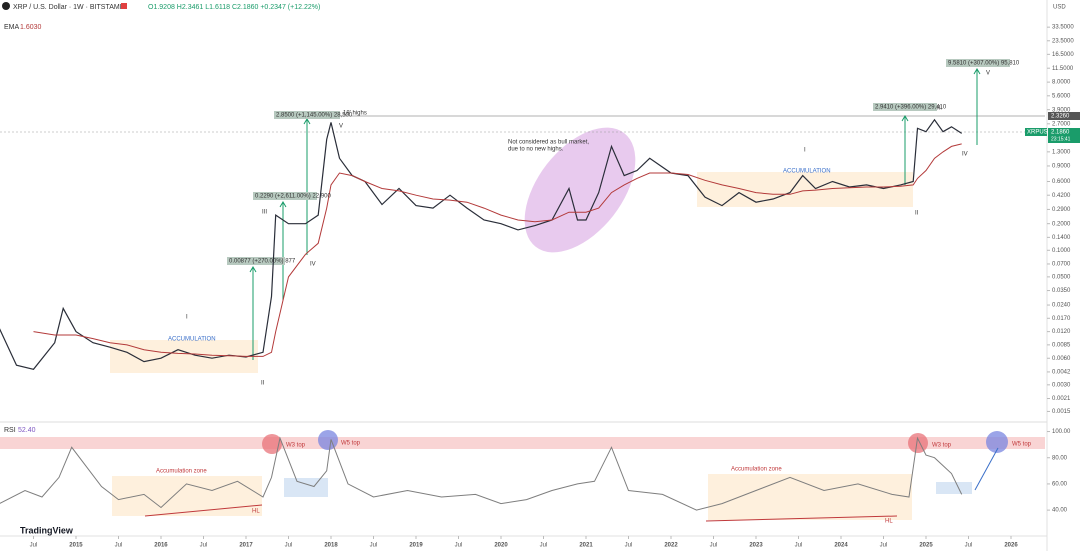  I want to click on y-tick-label: 0.1000, so click(1061, 251).